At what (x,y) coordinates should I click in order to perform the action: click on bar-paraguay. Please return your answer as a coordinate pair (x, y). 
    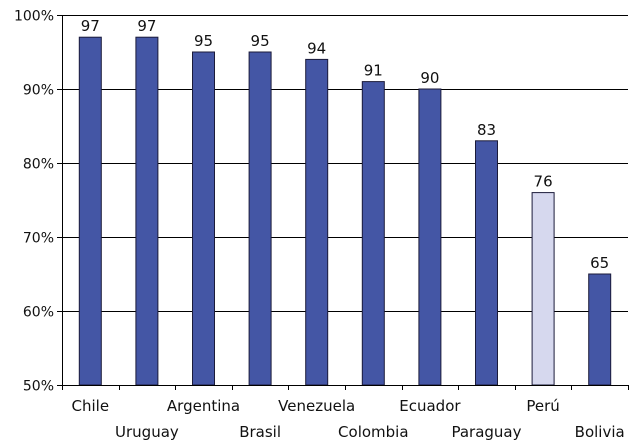
    Looking at the image, I should click on (486, 263).